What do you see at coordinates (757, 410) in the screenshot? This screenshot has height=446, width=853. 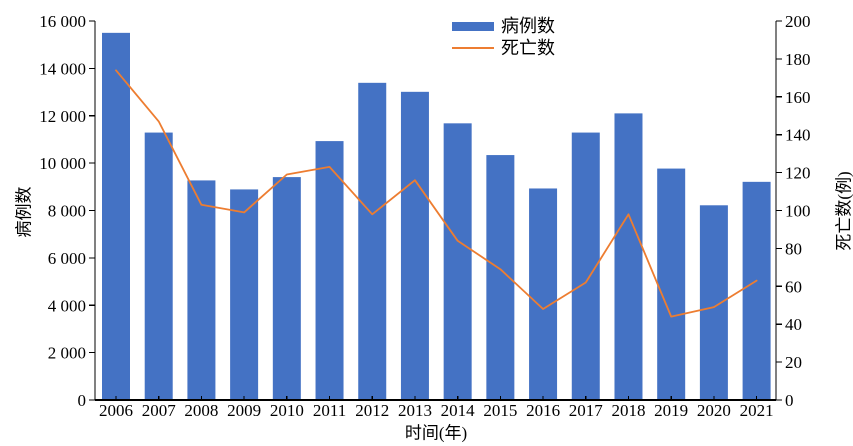 I see `x-axis-tick-label: 2021` at bounding box center [757, 410].